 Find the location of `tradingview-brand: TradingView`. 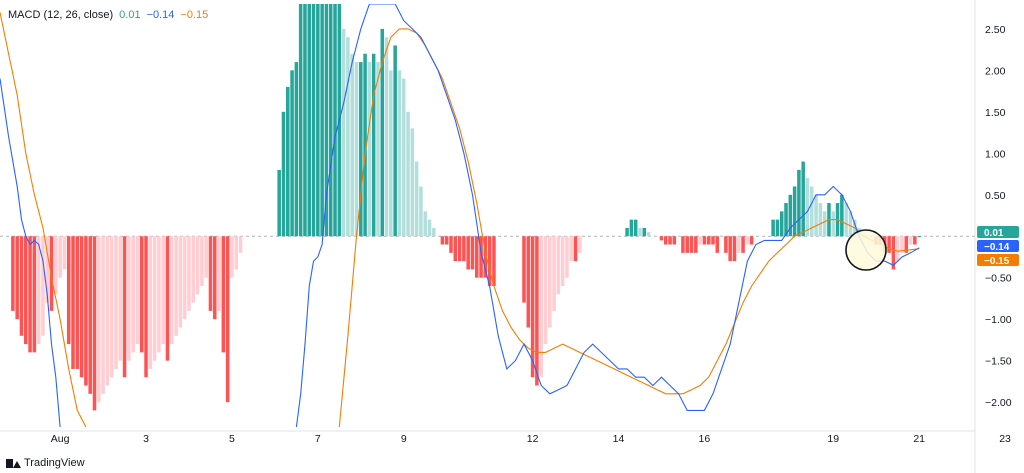

tradingview-brand: TradingView is located at coordinates (45, 463).